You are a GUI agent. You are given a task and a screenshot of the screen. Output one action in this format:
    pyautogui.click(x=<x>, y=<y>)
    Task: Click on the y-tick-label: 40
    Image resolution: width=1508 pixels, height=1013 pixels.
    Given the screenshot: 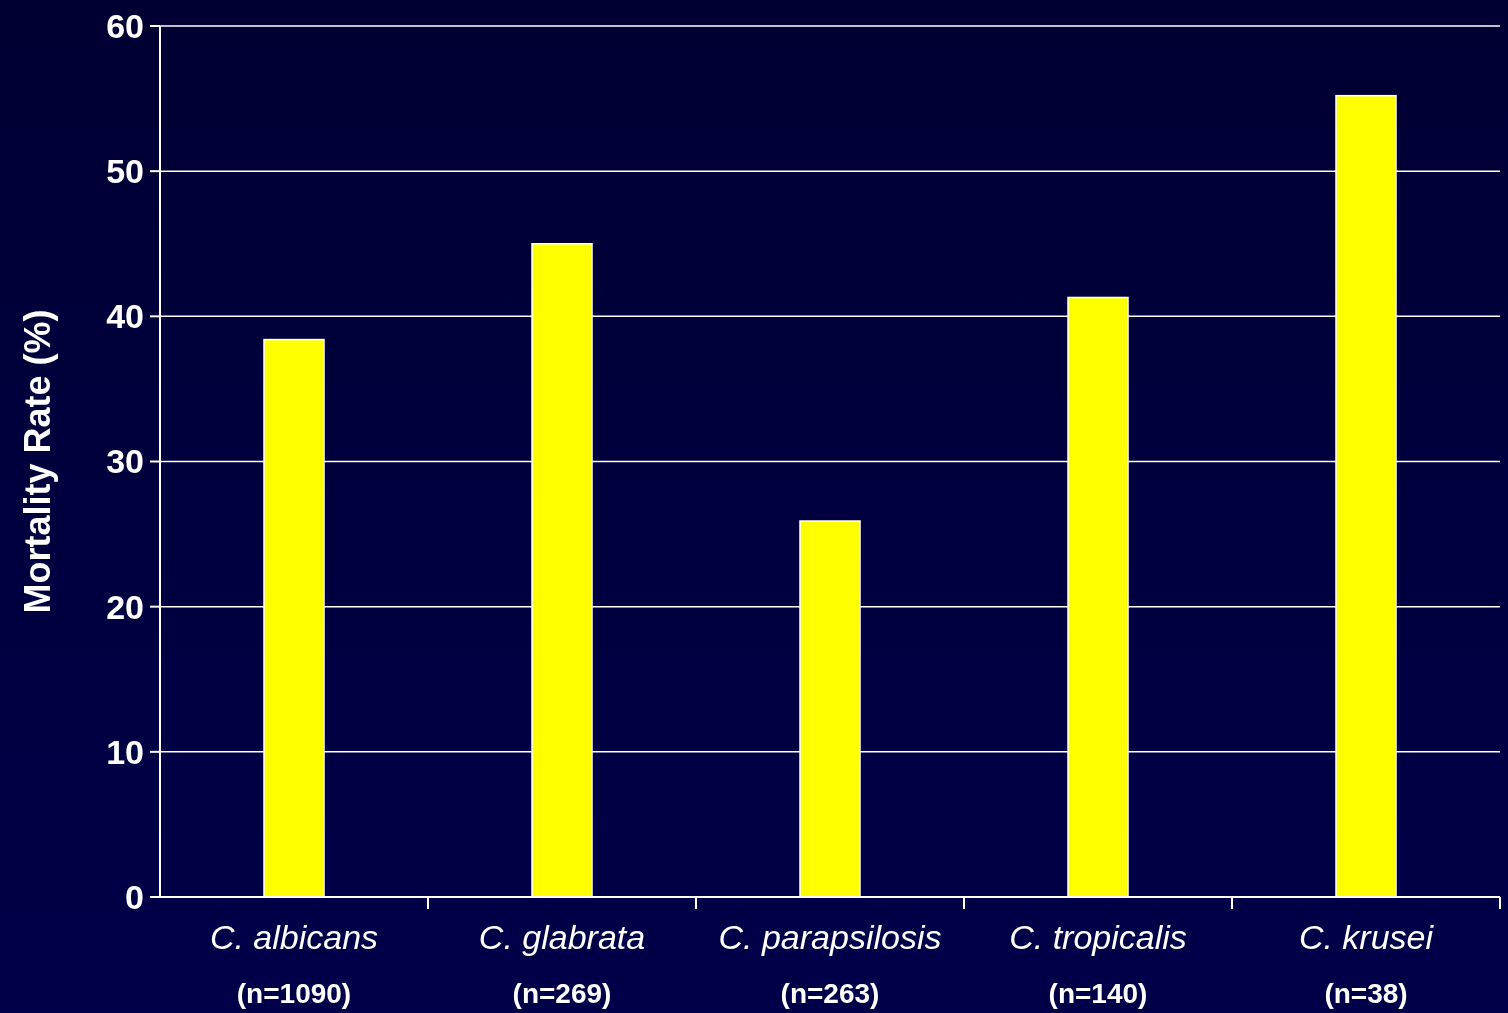 What is the action you would take?
    pyautogui.click(x=125, y=316)
    